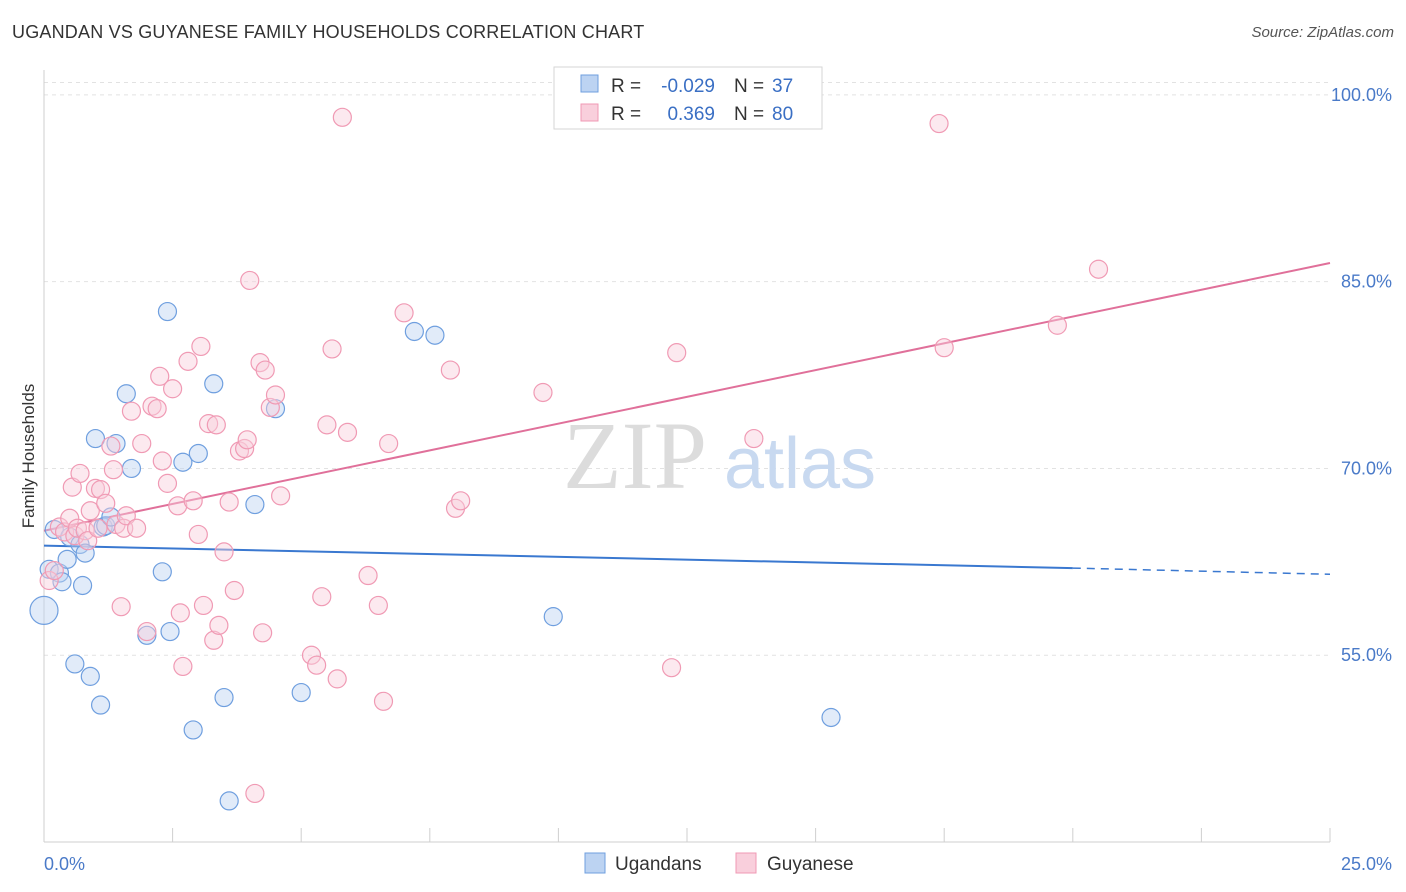 Image resolution: width=1406 pixels, height=892 pixels. I want to click on legend-swatch-guyanese, so click(589, 112).